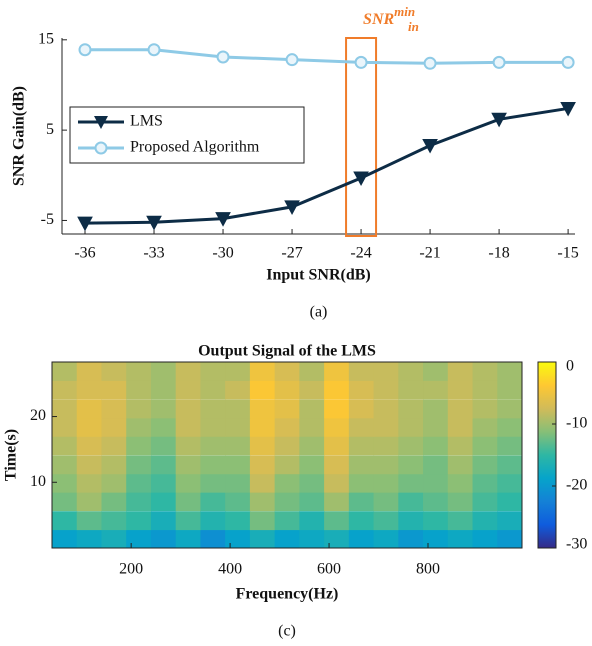  Describe the element at coordinates (378, 19) in the screenshot. I see `annotation-main: SNR` at that location.